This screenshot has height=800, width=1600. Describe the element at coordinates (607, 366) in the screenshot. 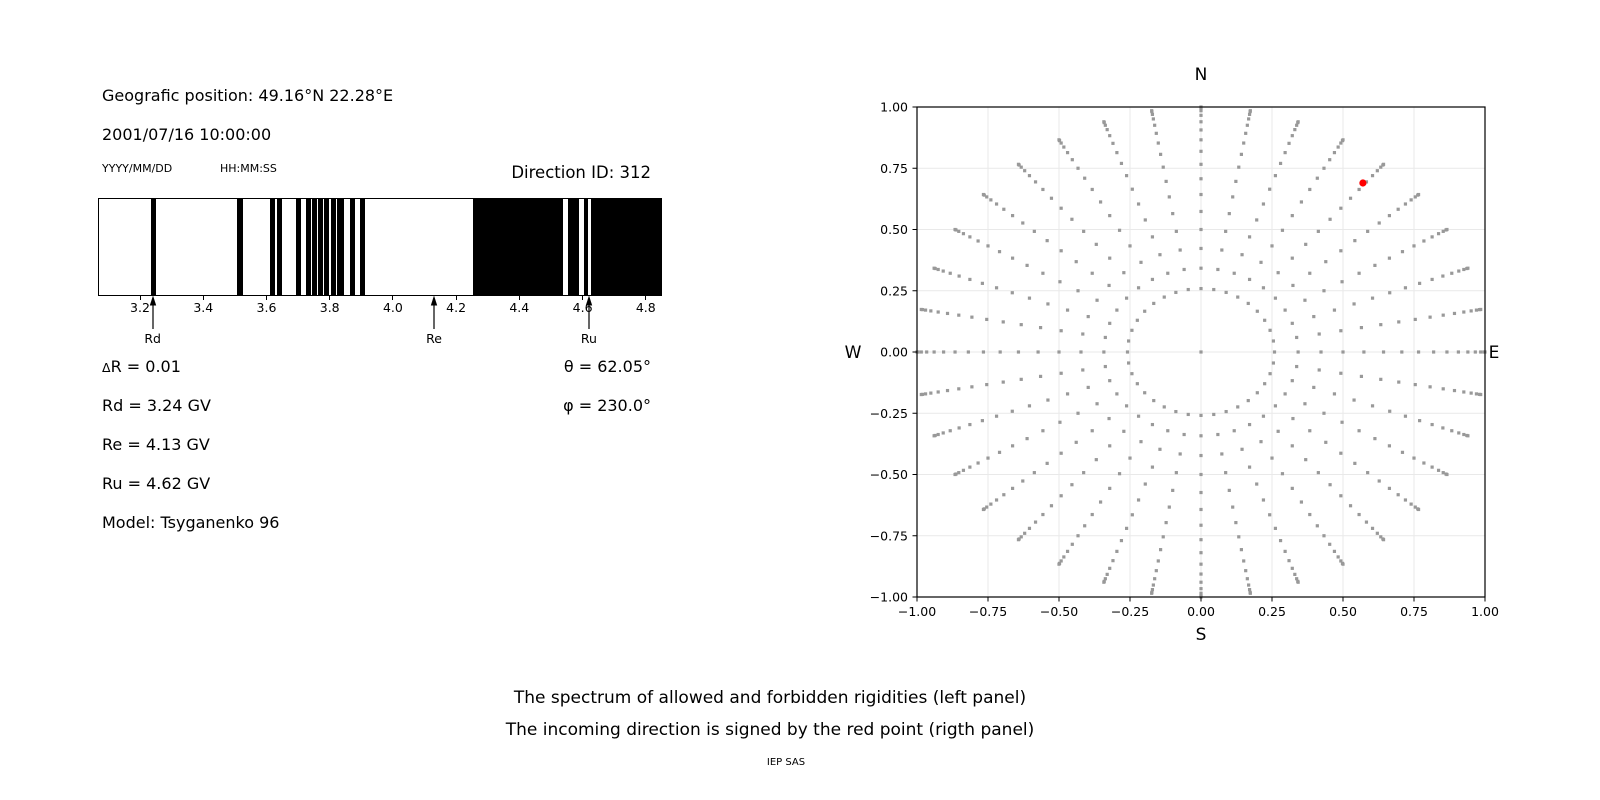

I see `theta-text: θ = 62.05°` at that location.